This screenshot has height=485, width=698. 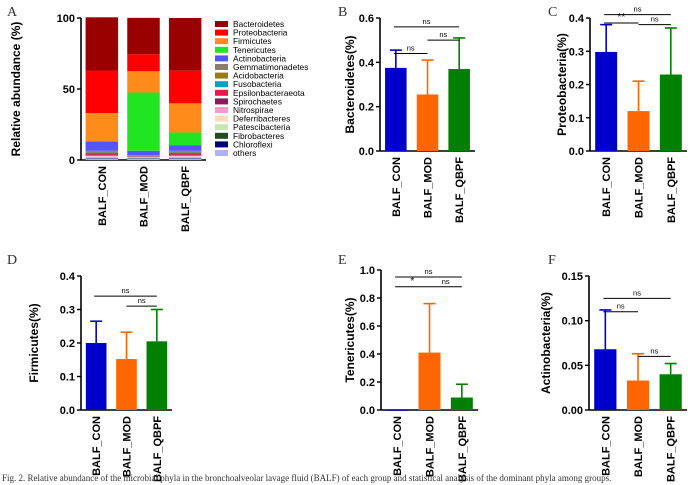 What do you see at coordinates (342, 260) in the screenshot?
I see `panel-letter: E` at bounding box center [342, 260].